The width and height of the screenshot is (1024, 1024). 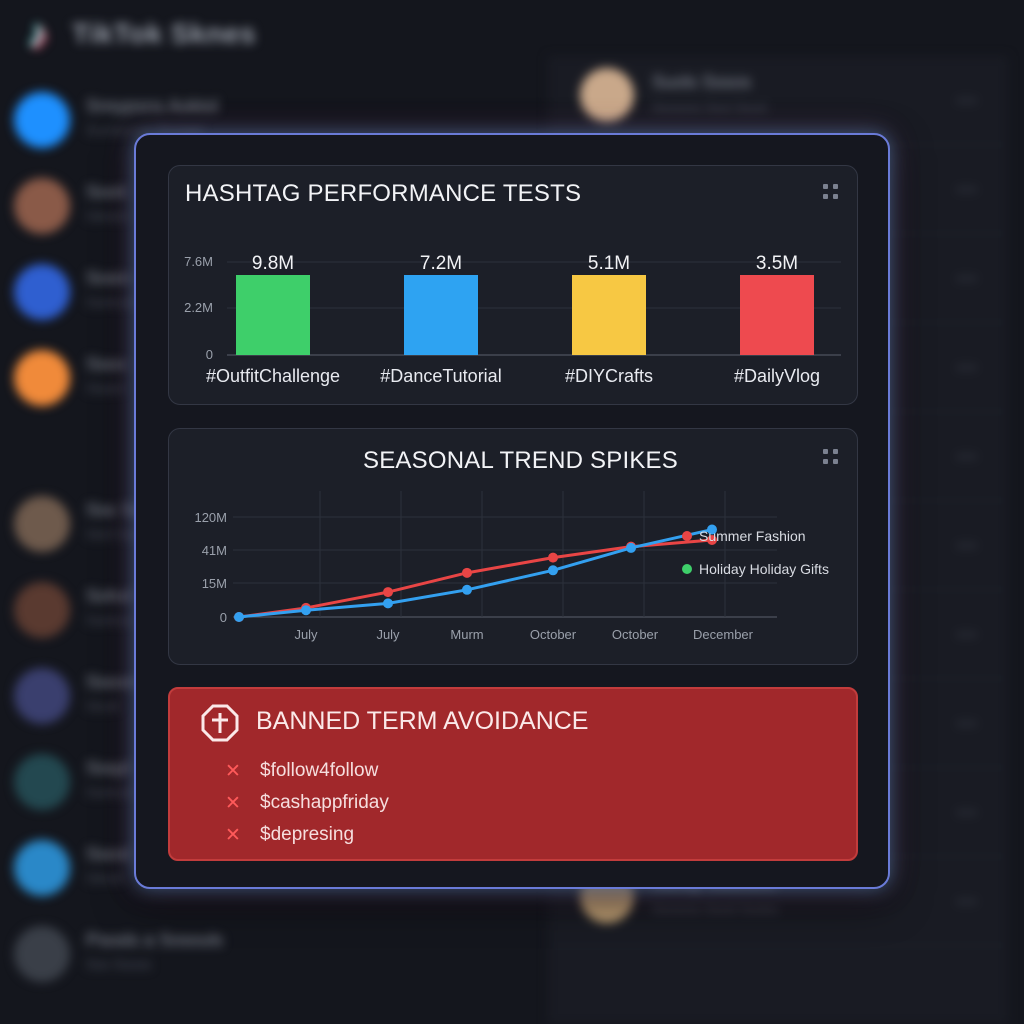 What do you see at coordinates (119, 964) in the screenshot?
I see `list-item-subtitle: Sss Ssoss` at bounding box center [119, 964].